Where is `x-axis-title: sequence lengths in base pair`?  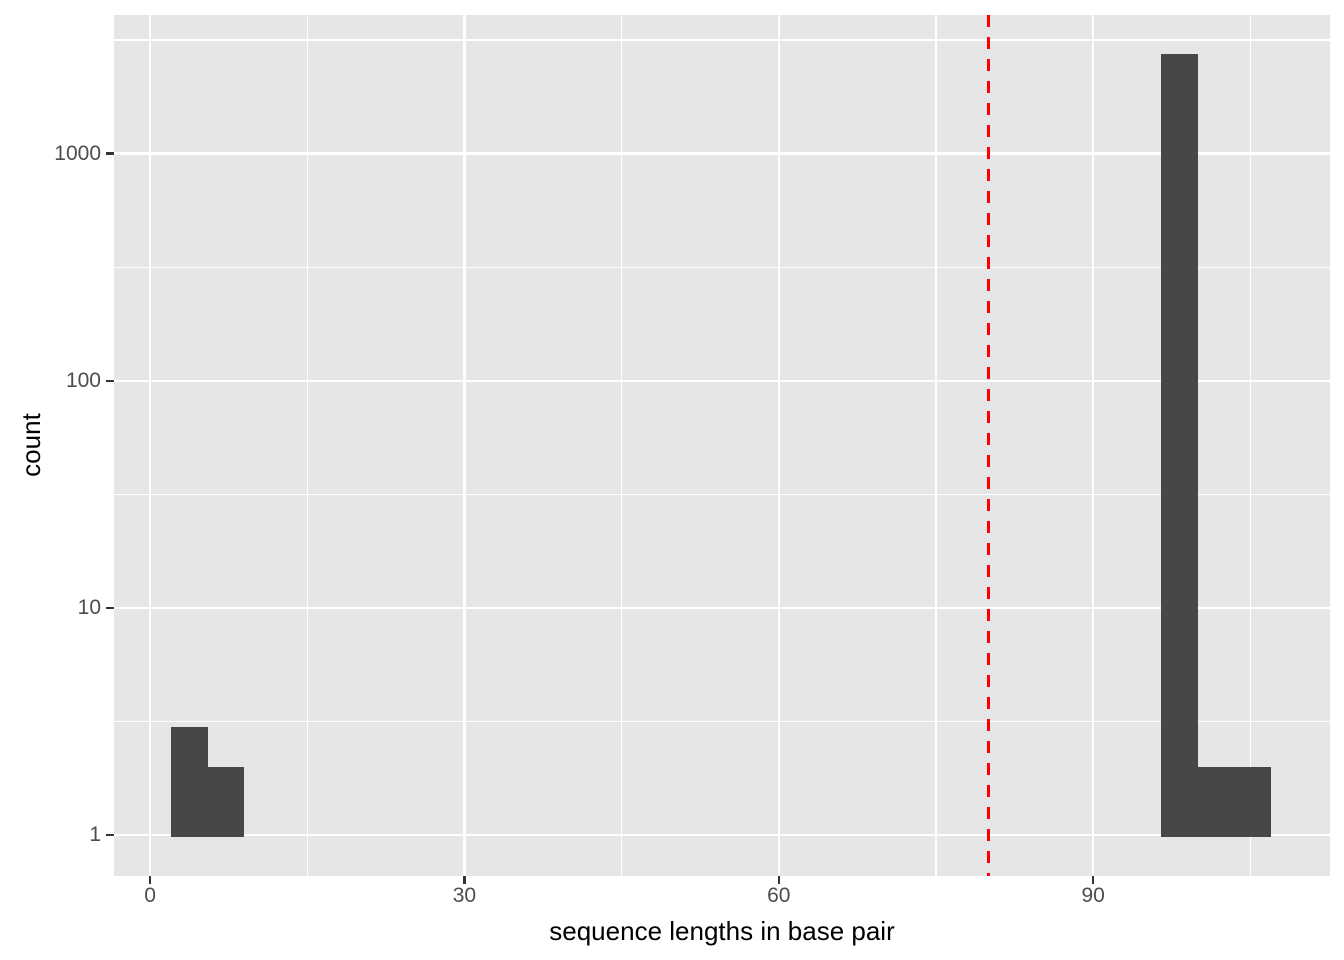 x-axis-title: sequence lengths in base pair is located at coordinates (722, 931).